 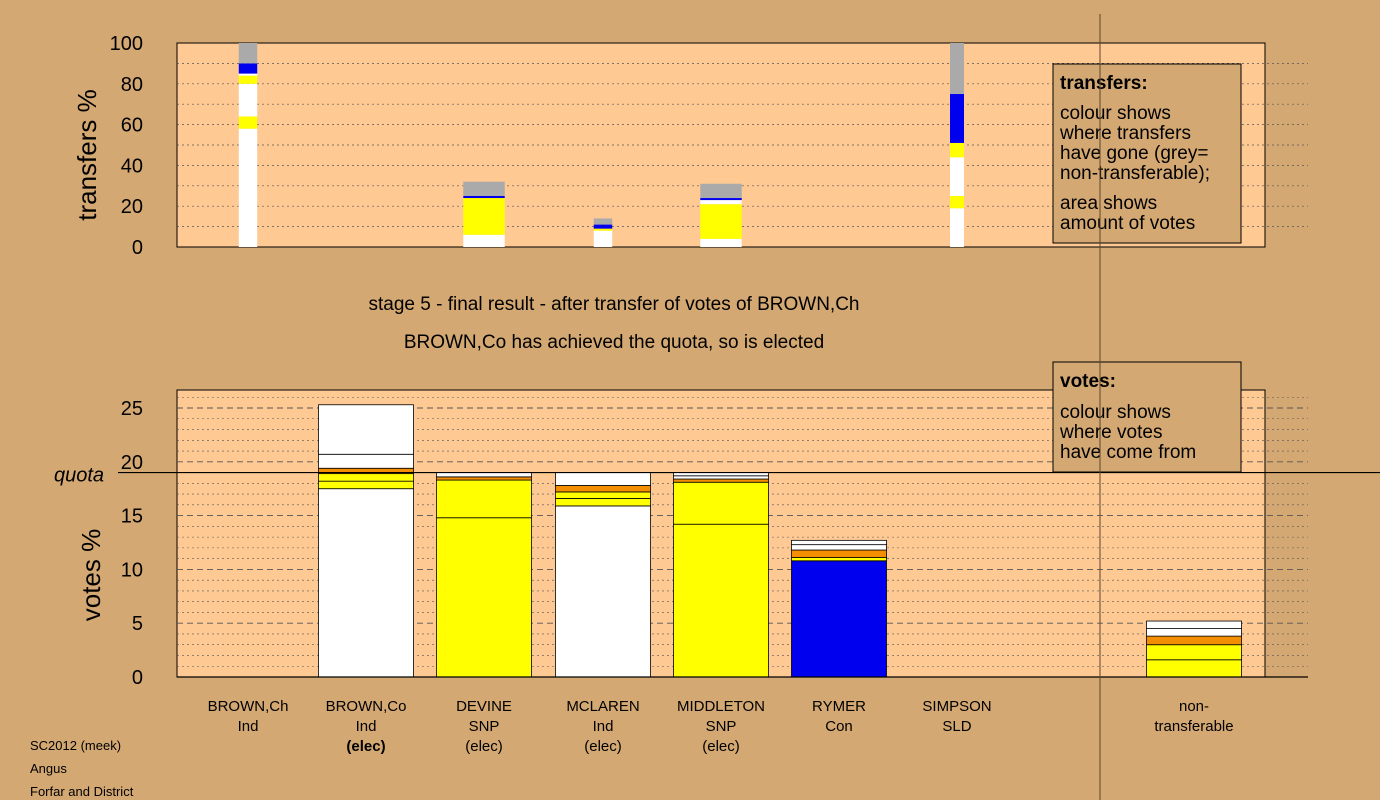 What do you see at coordinates (132, 409) in the screenshot?
I see `votes-y-tick-label: 25` at bounding box center [132, 409].